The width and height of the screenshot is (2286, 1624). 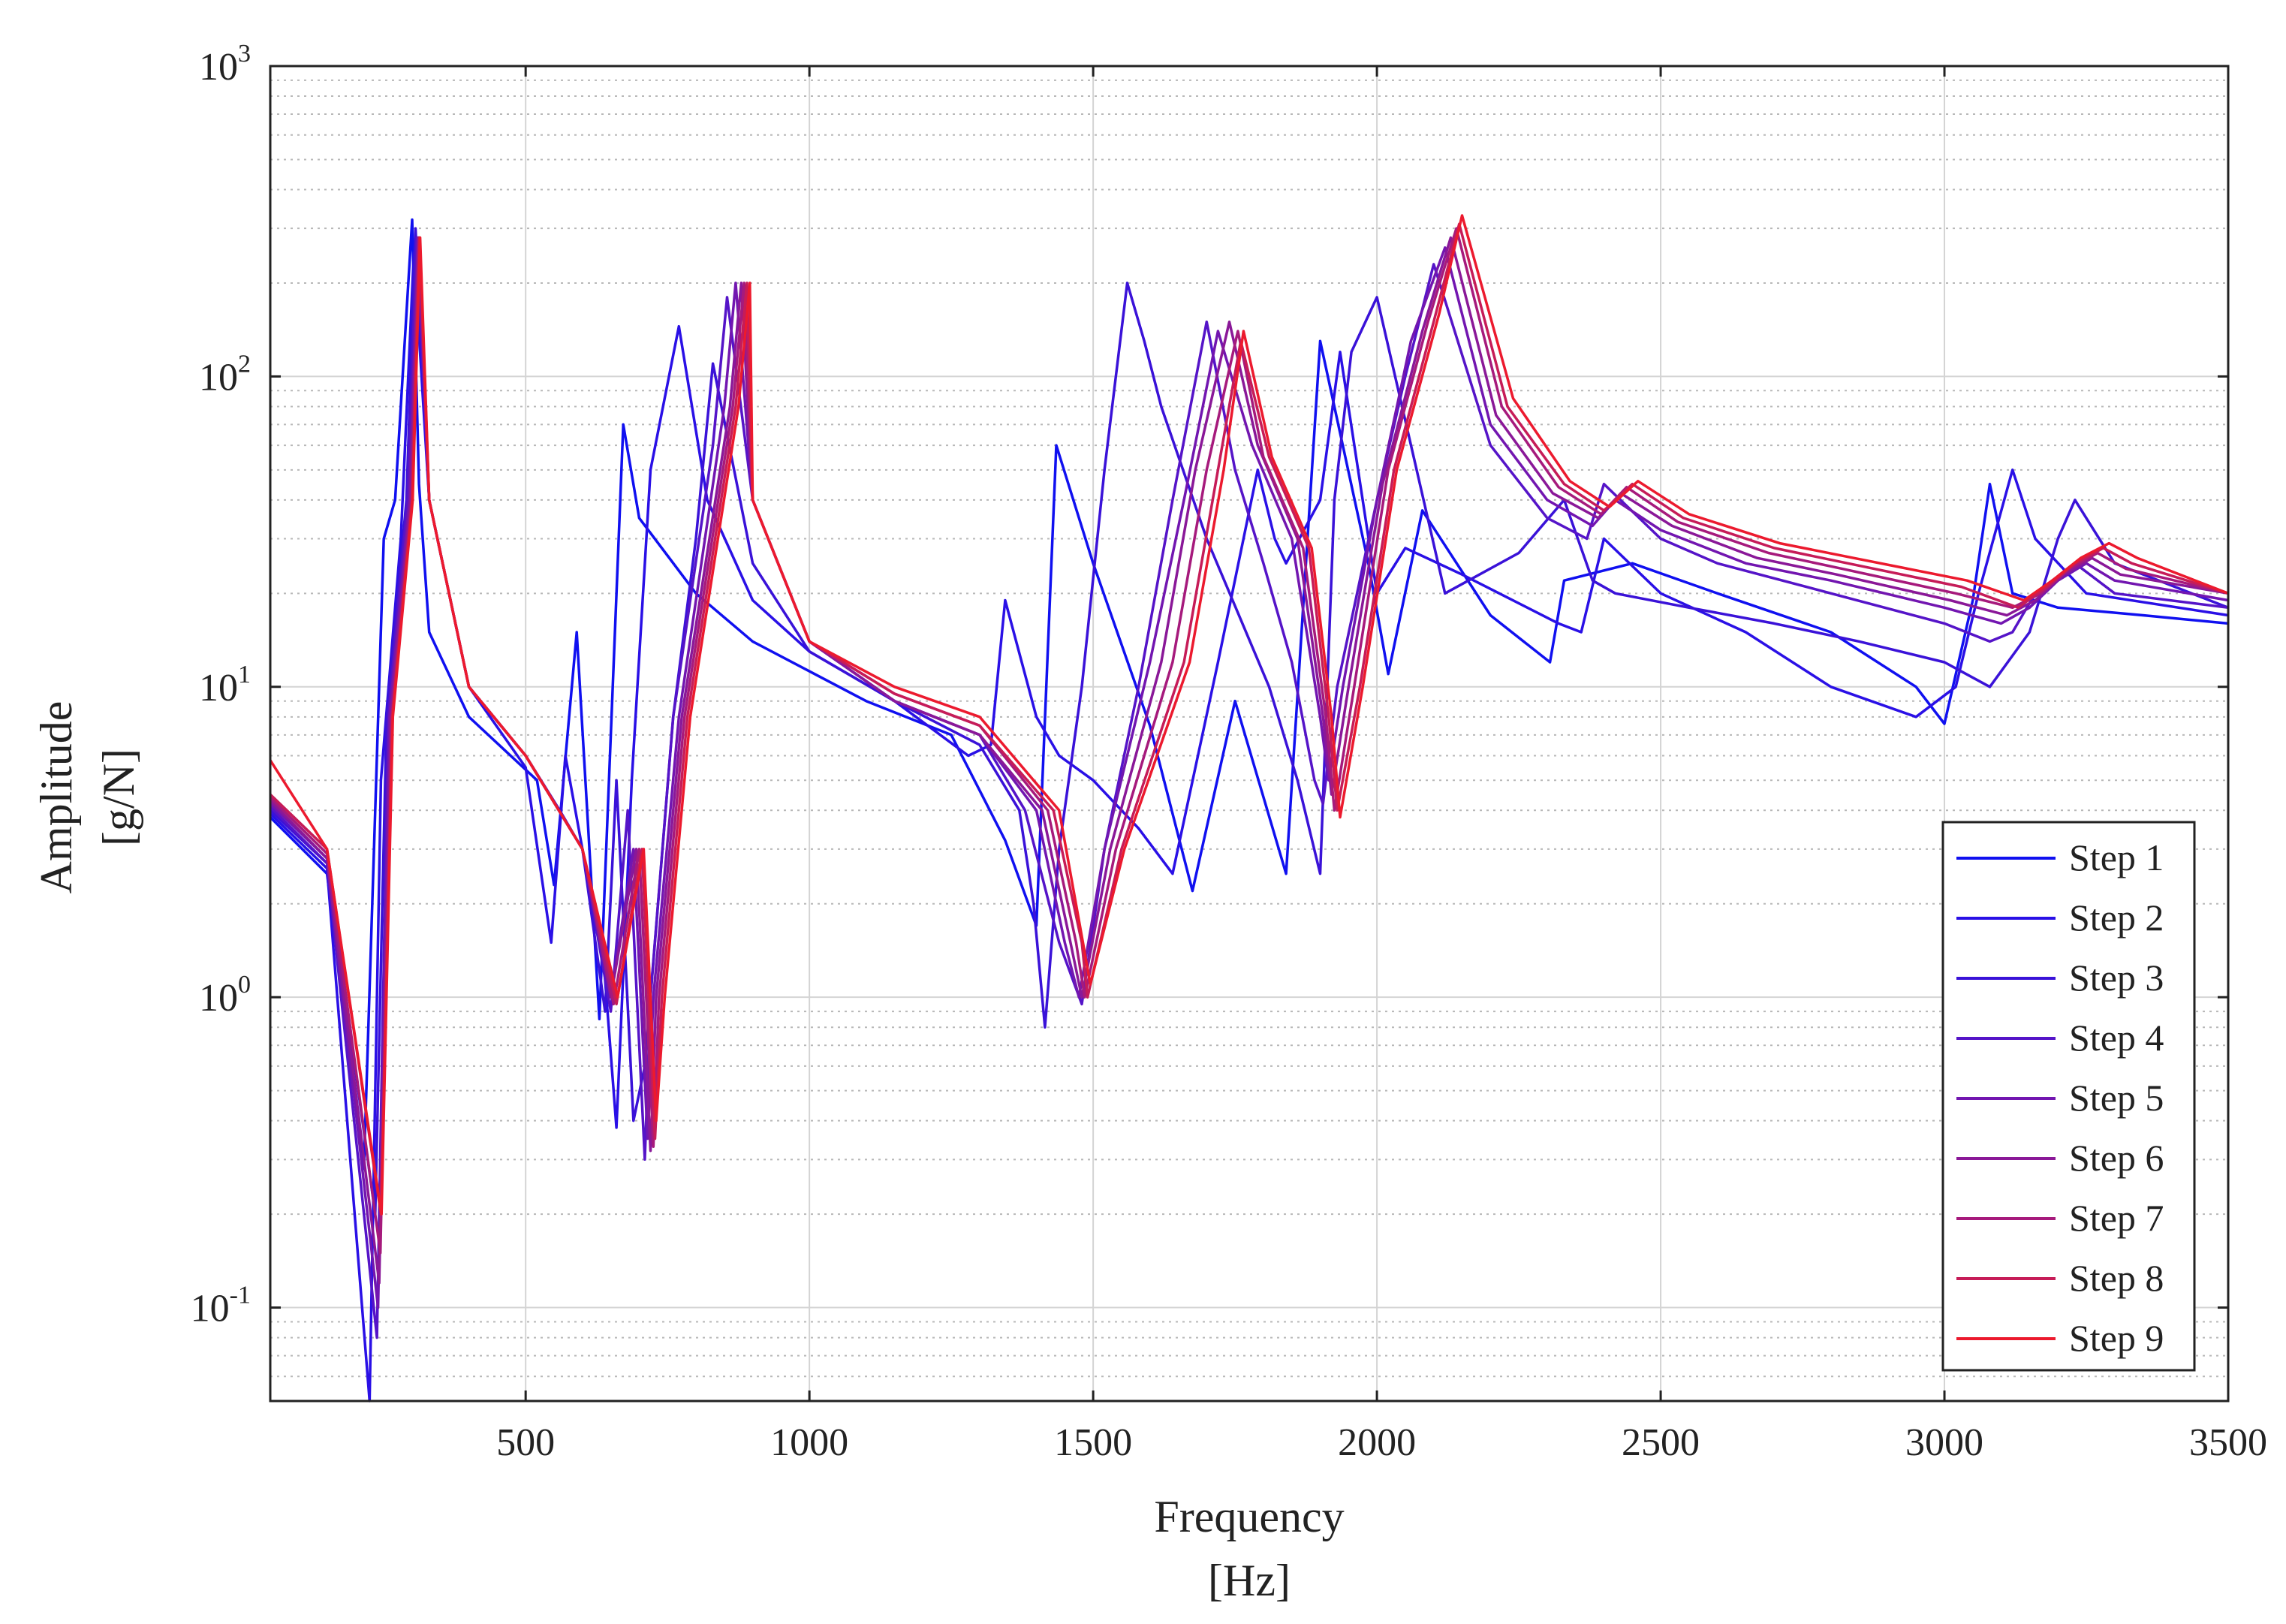 I want to click on y-tick-label: 10¹, so click(x=225, y=685).